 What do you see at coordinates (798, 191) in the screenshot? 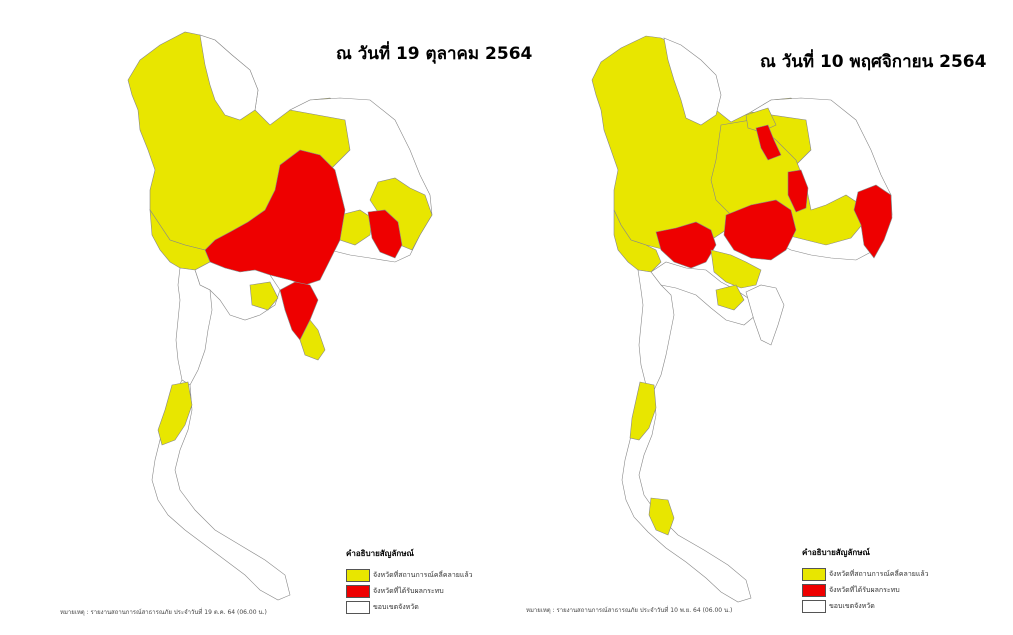
I see `red-province-center-east` at bounding box center [798, 191].